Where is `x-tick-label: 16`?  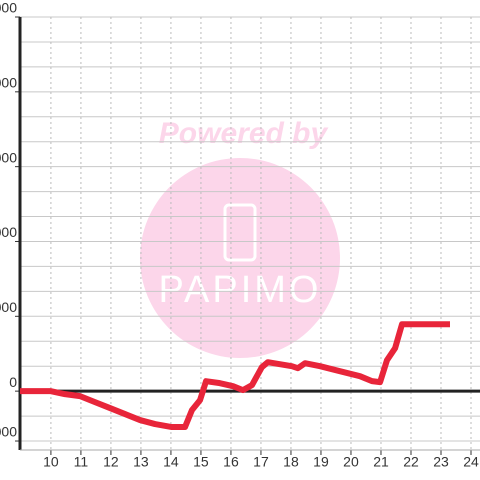
x-tick-label: 16 is located at coordinates (231, 462).